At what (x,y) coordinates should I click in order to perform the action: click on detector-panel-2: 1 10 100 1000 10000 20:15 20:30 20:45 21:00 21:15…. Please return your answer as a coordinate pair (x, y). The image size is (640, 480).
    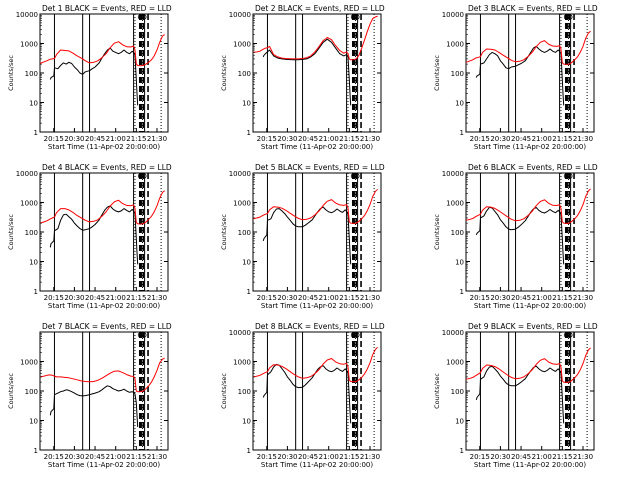
    Looking at the image, I should click on (302, 77).